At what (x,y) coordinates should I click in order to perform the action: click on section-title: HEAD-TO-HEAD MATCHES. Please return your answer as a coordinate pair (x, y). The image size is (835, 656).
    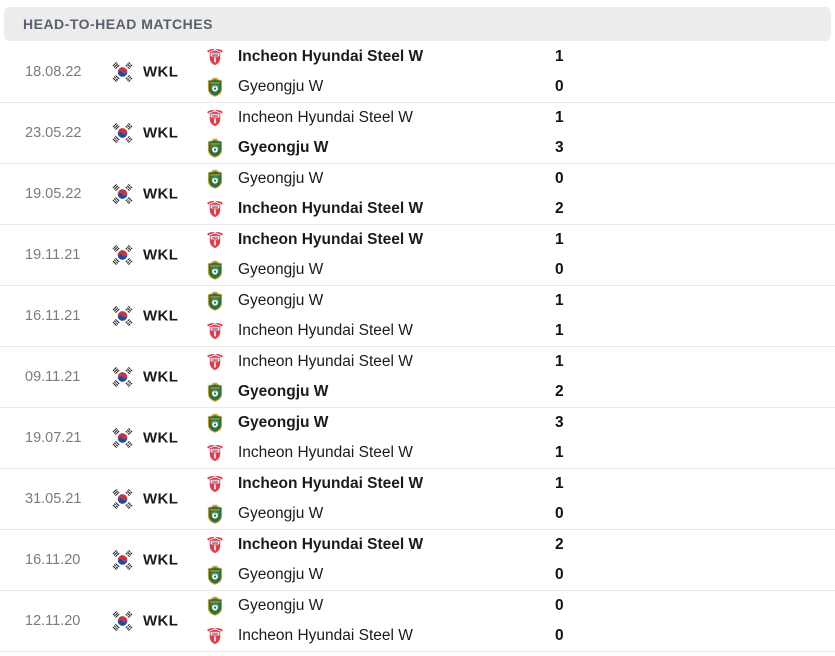
    Looking at the image, I should click on (118, 24).